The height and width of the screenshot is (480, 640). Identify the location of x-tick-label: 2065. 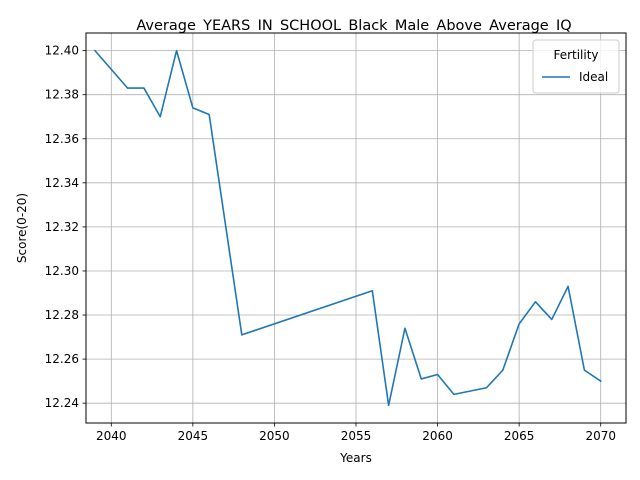
(519, 436).